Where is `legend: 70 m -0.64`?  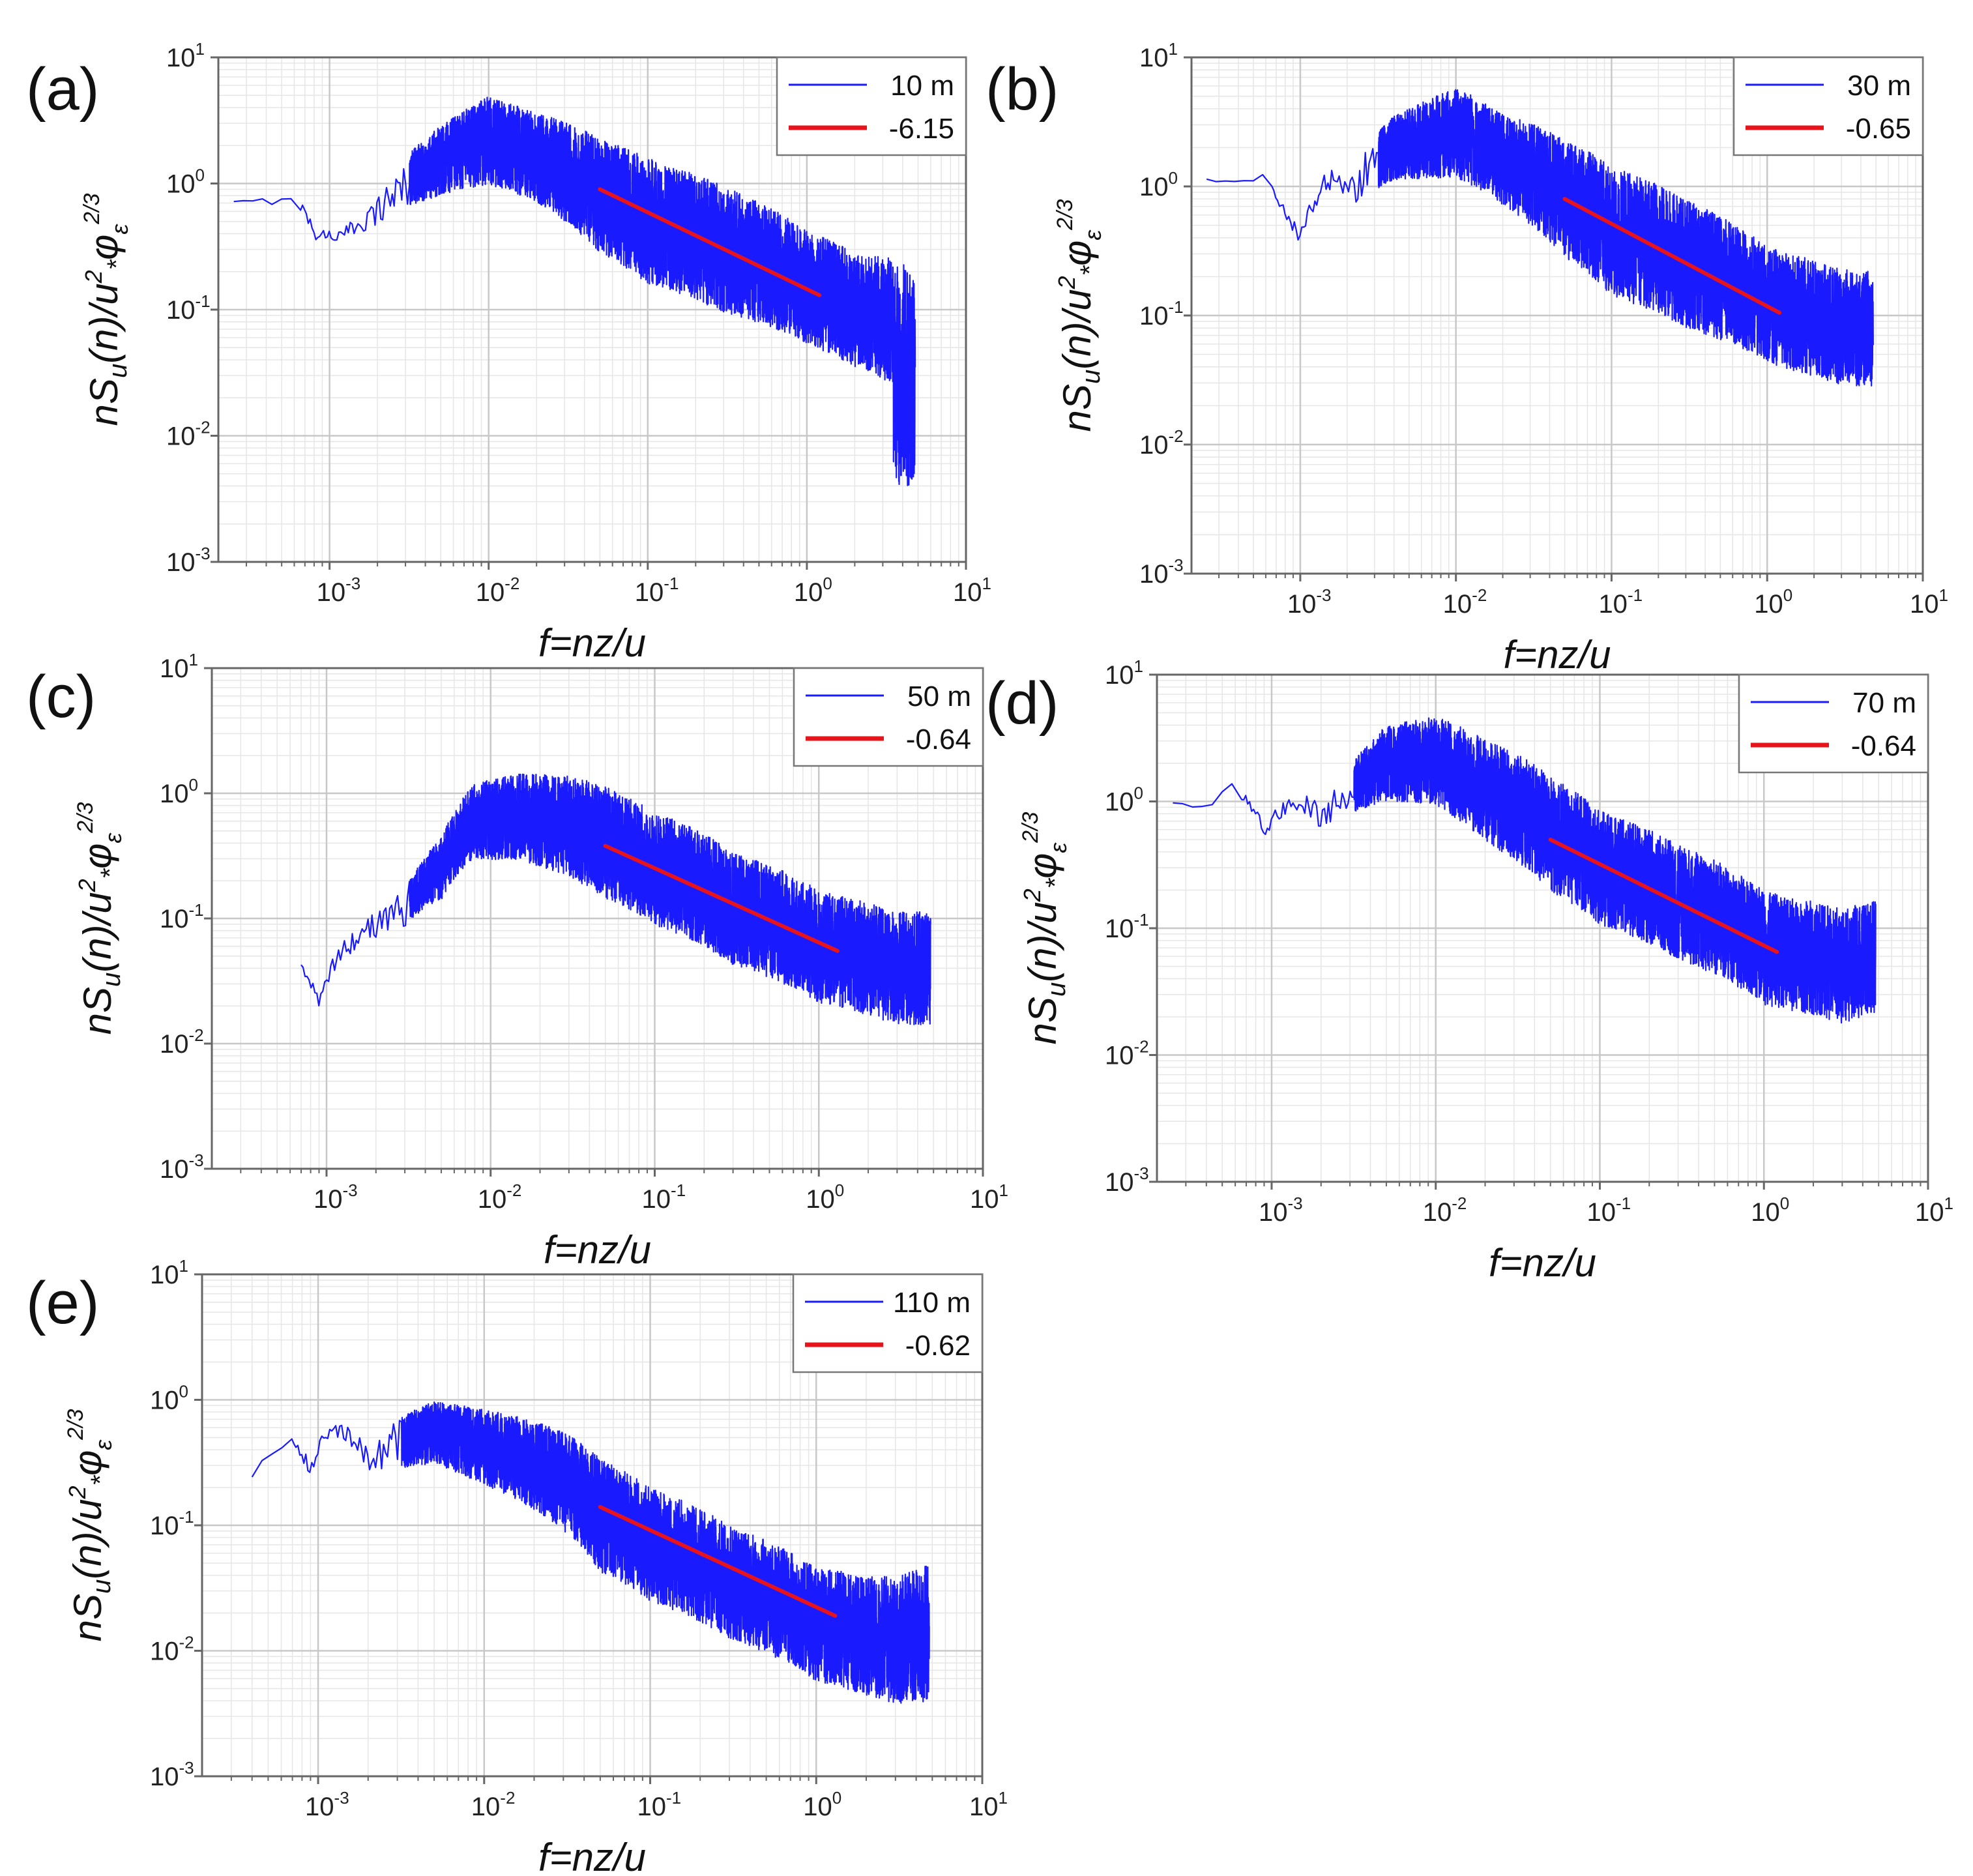
legend: 70 m -0.64 is located at coordinates (1833, 723).